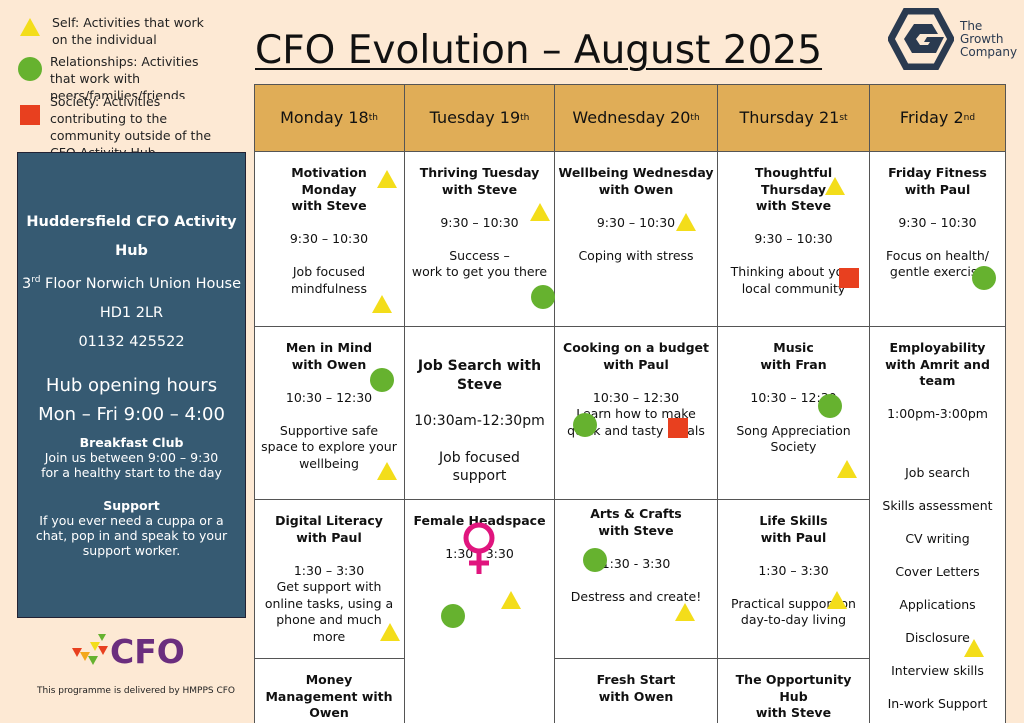 Image resolution: width=1024 pixels, height=723 pixels. I want to click on employability-item: Job search, so click(937, 472).